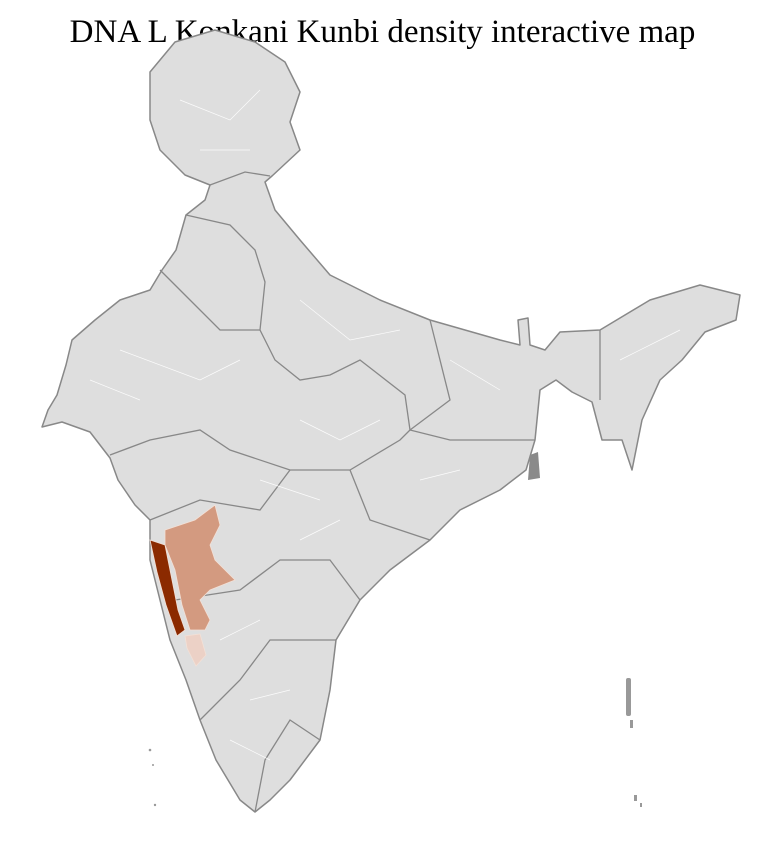 Image resolution: width=765 pixels, height=851 pixels. What do you see at coordinates (534, 466) in the screenshot?
I see `tripura-region` at bounding box center [534, 466].